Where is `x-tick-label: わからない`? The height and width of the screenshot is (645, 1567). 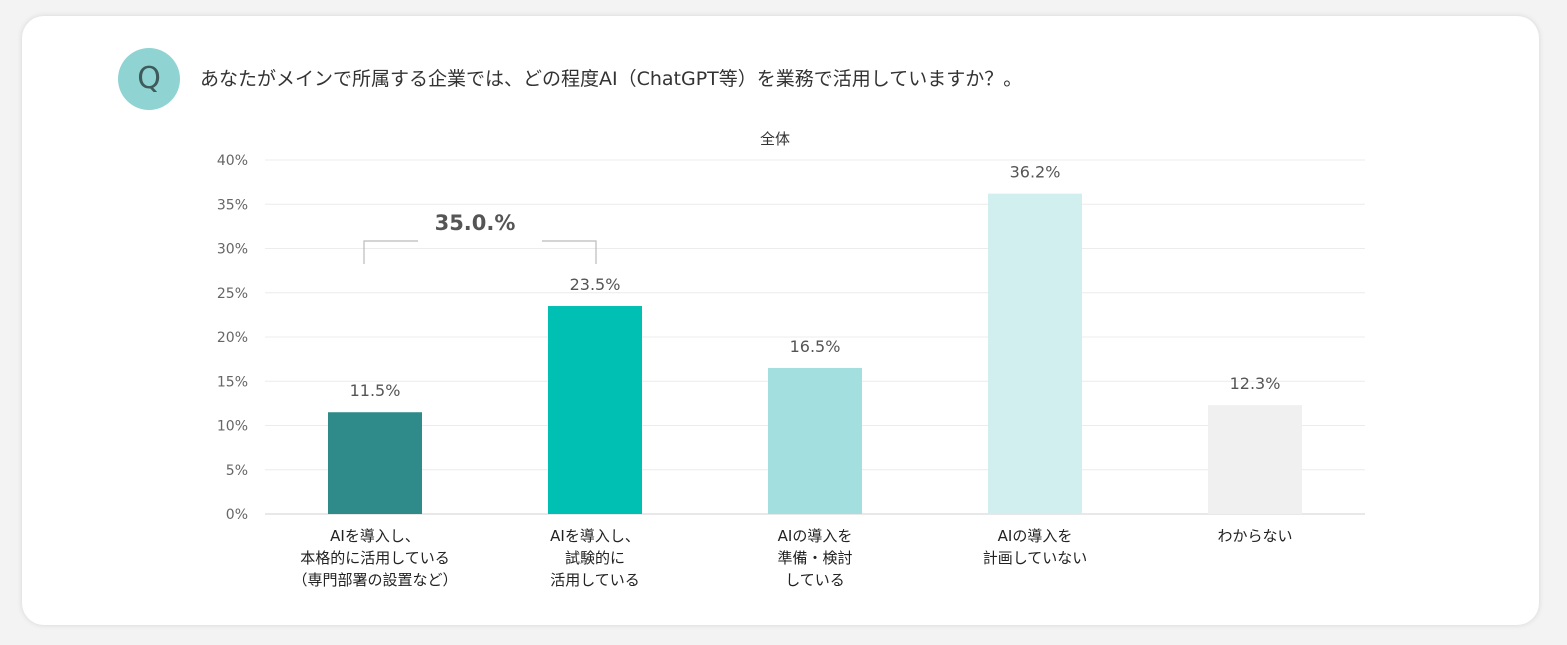 x-tick-label: わからない is located at coordinates (1254, 536).